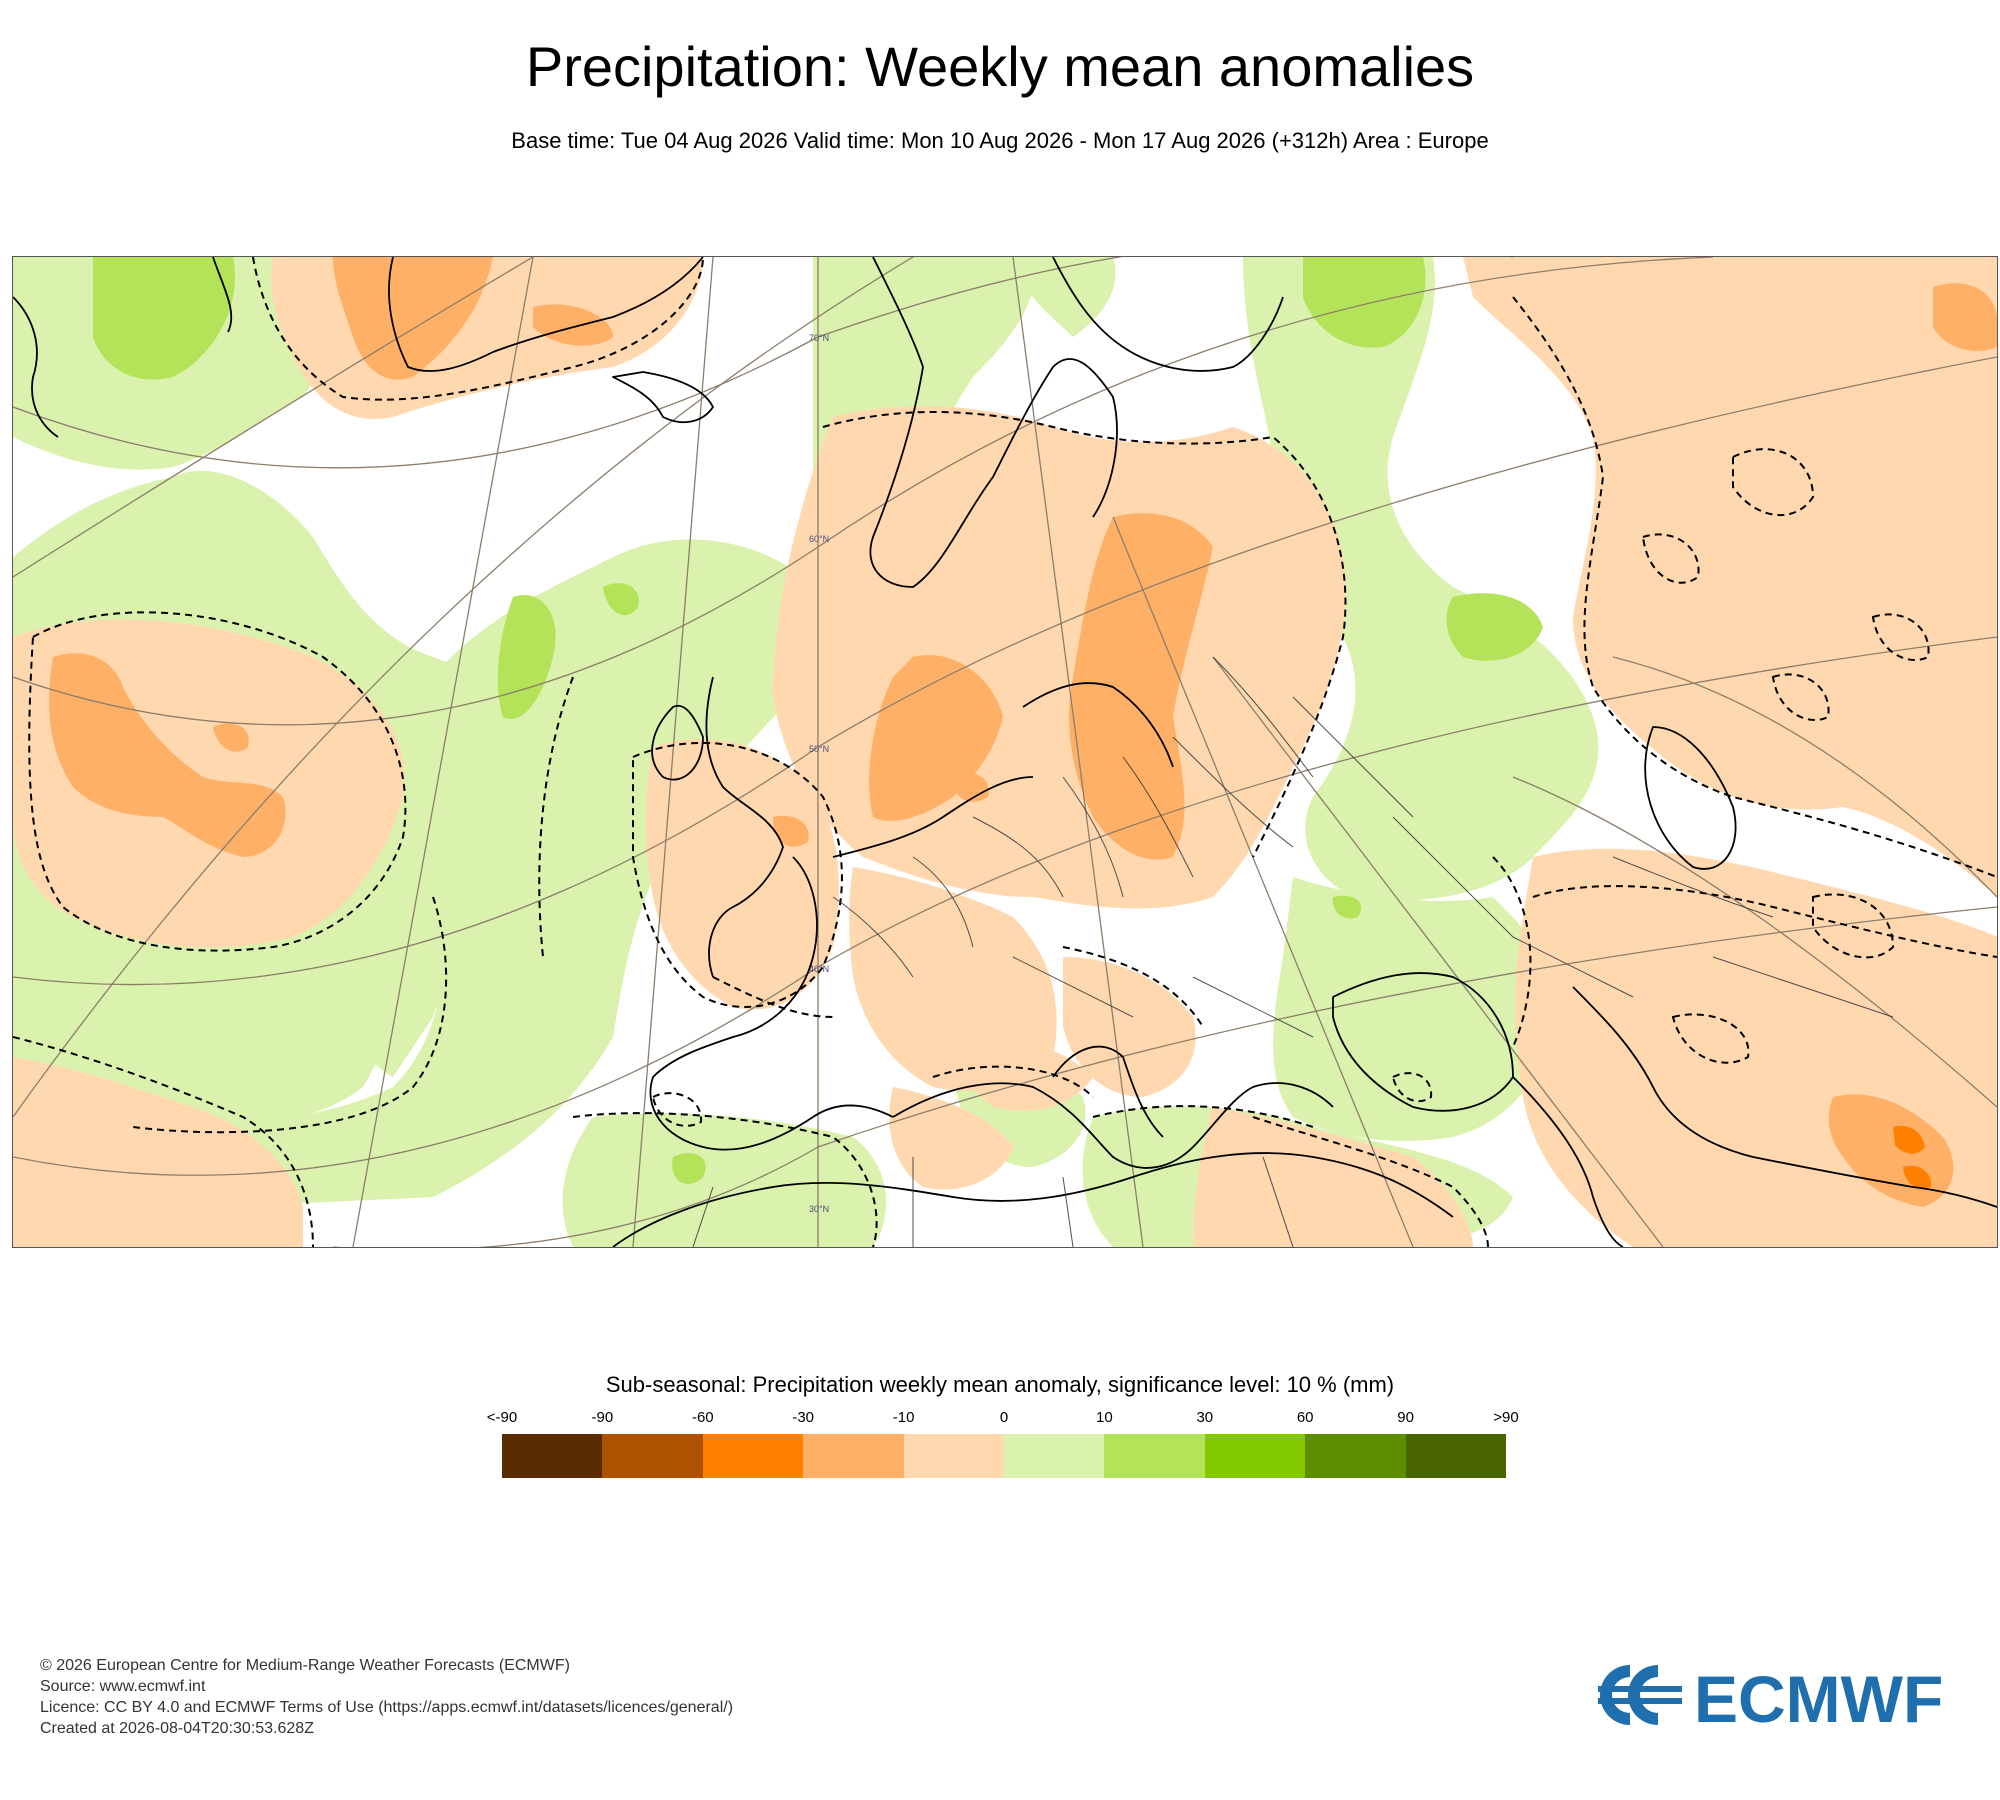 Image resolution: width=2000 pixels, height=1800 pixels. I want to click on anomaly-fill-strong-orange, so click(1912, 1157).